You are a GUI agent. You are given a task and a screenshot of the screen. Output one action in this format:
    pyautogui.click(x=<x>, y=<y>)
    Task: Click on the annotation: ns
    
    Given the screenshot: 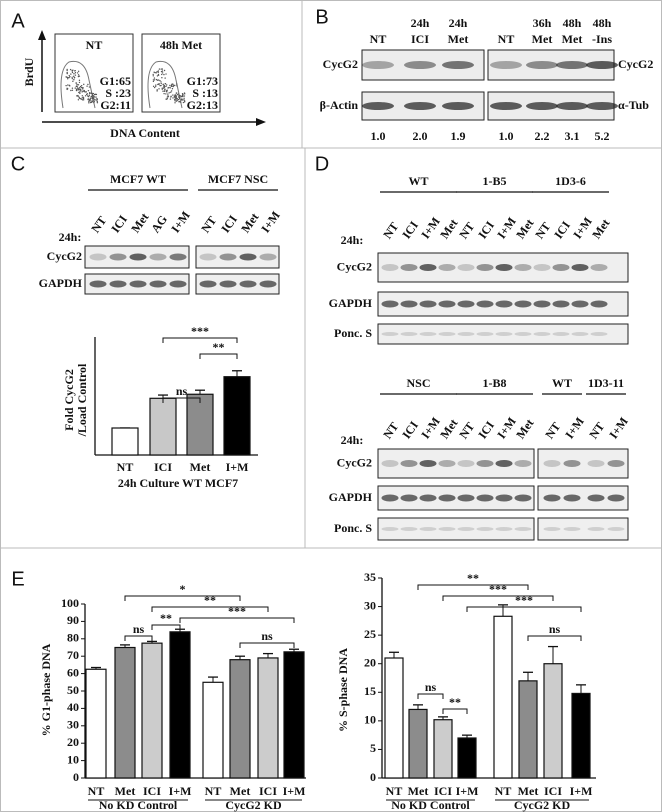 What is the action you would take?
    pyautogui.click(x=267, y=636)
    